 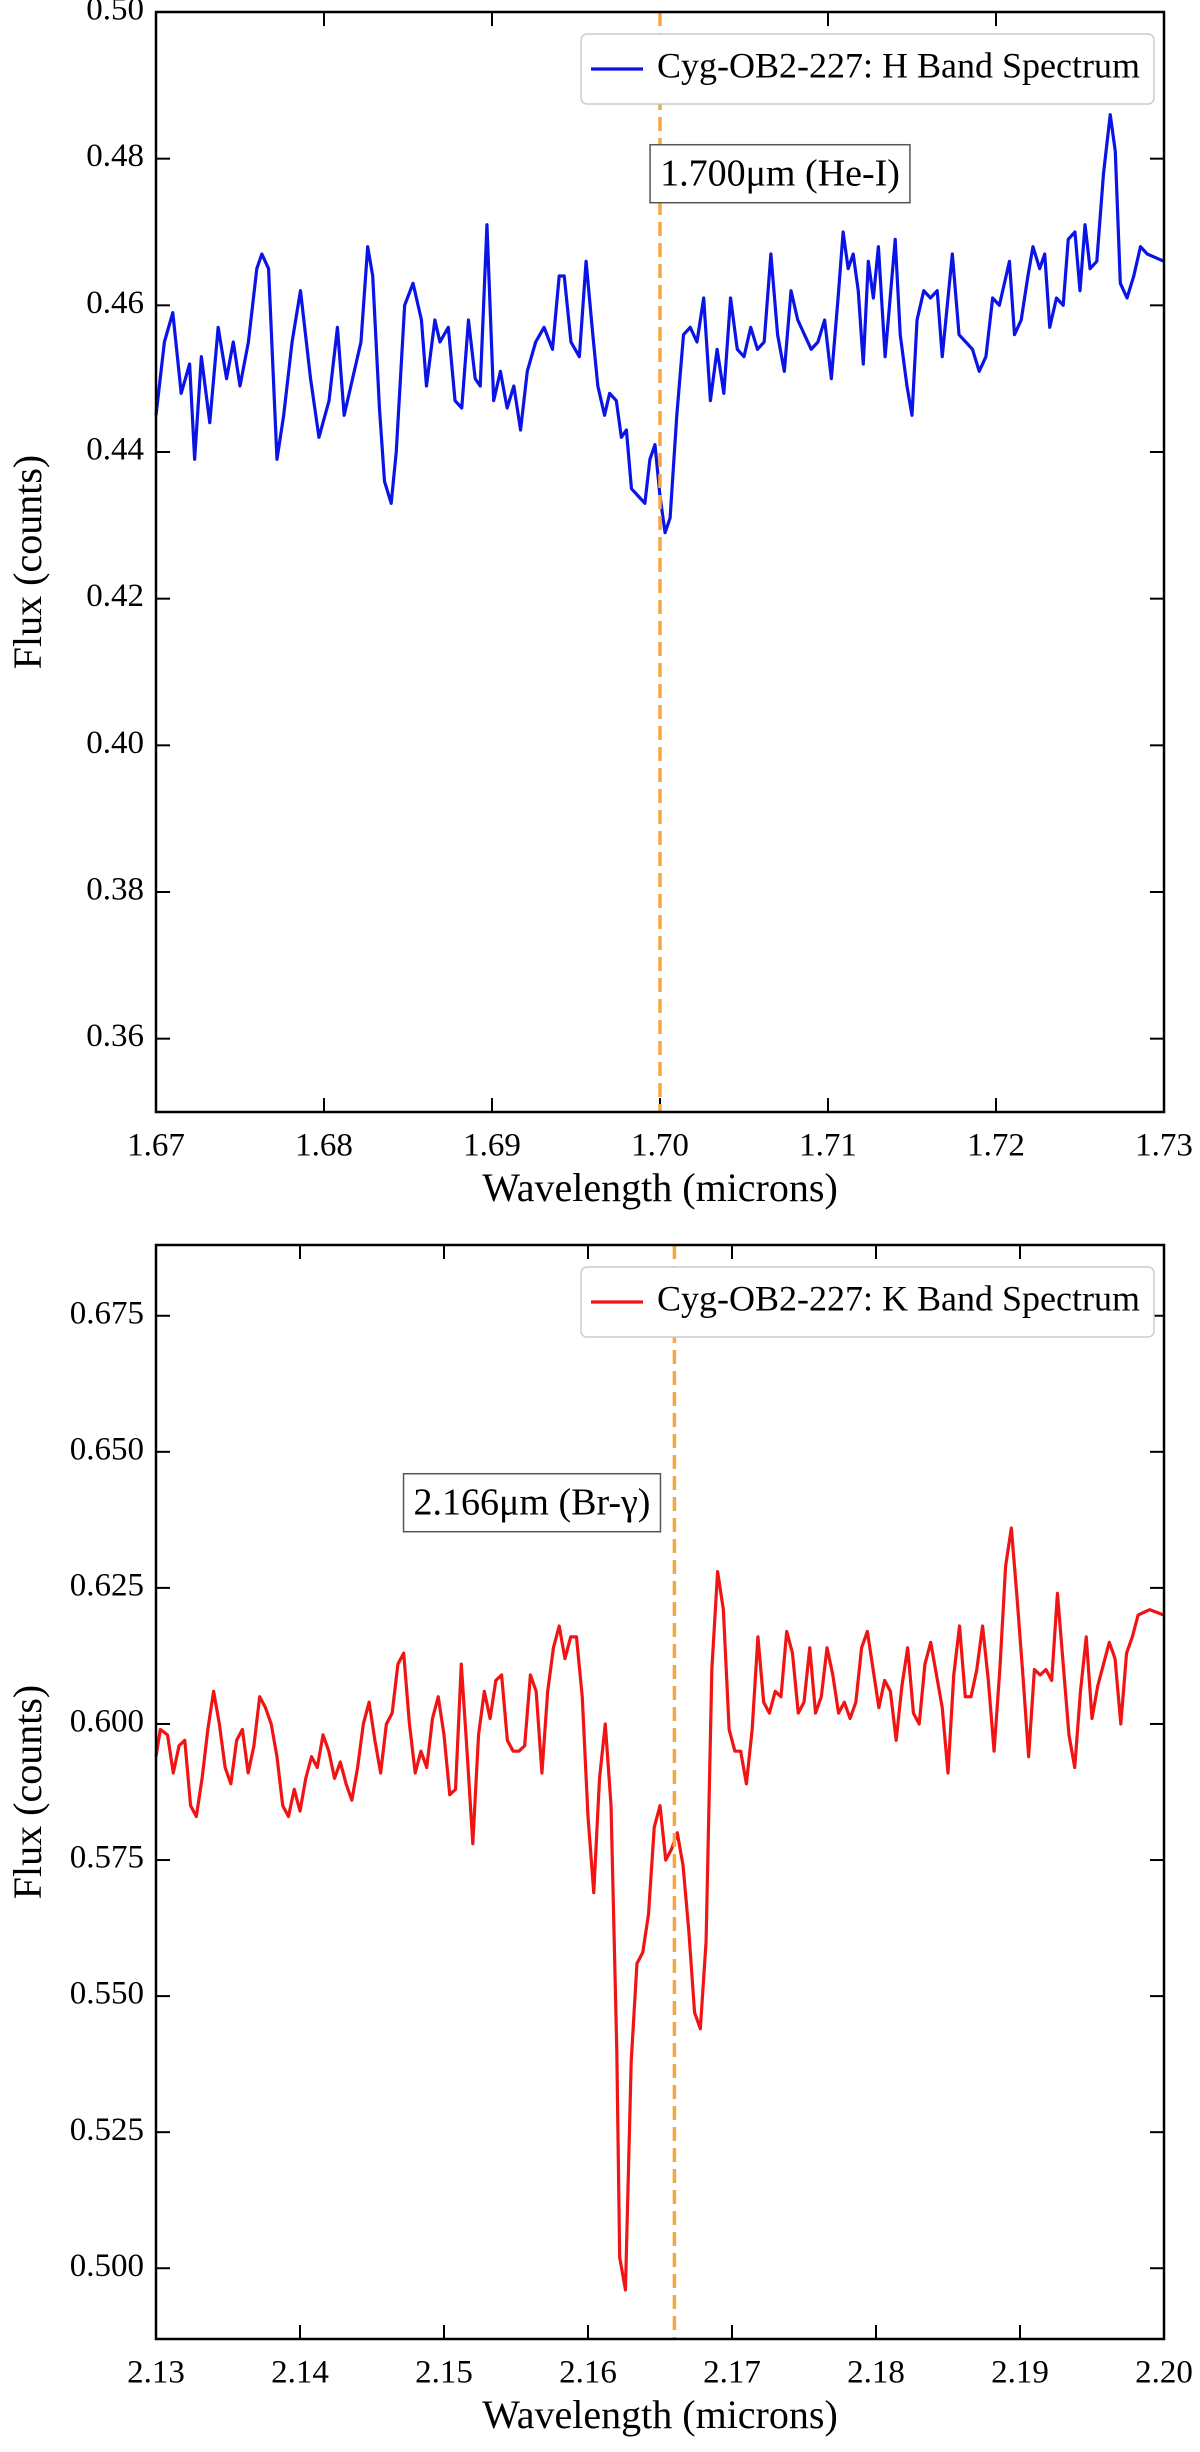 What do you see at coordinates (492, 1146) in the screenshot?
I see `x-tick-label: 1.69` at bounding box center [492, 1146].